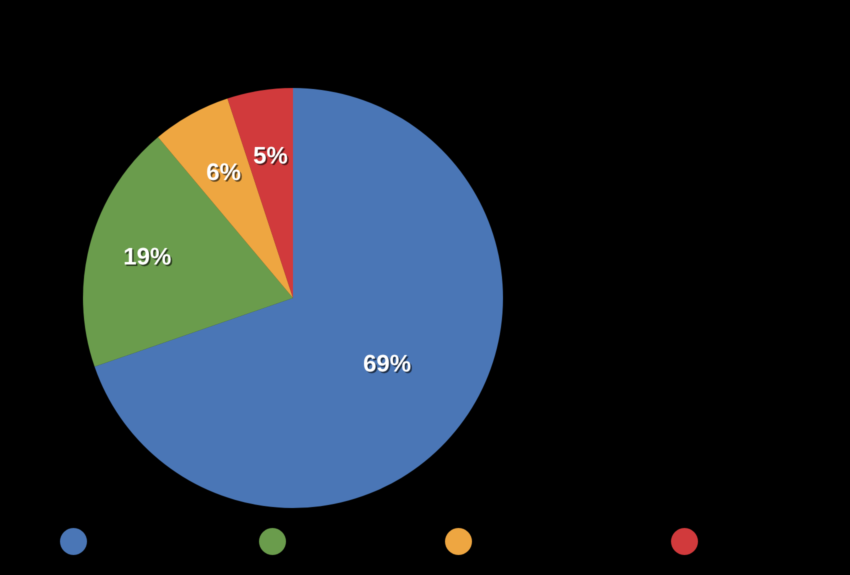 The height and width of the screenshot is (575, 850). Describe the element at coordinates (225, 174) in the screenshot. I see `data-label: 6%` at that location.